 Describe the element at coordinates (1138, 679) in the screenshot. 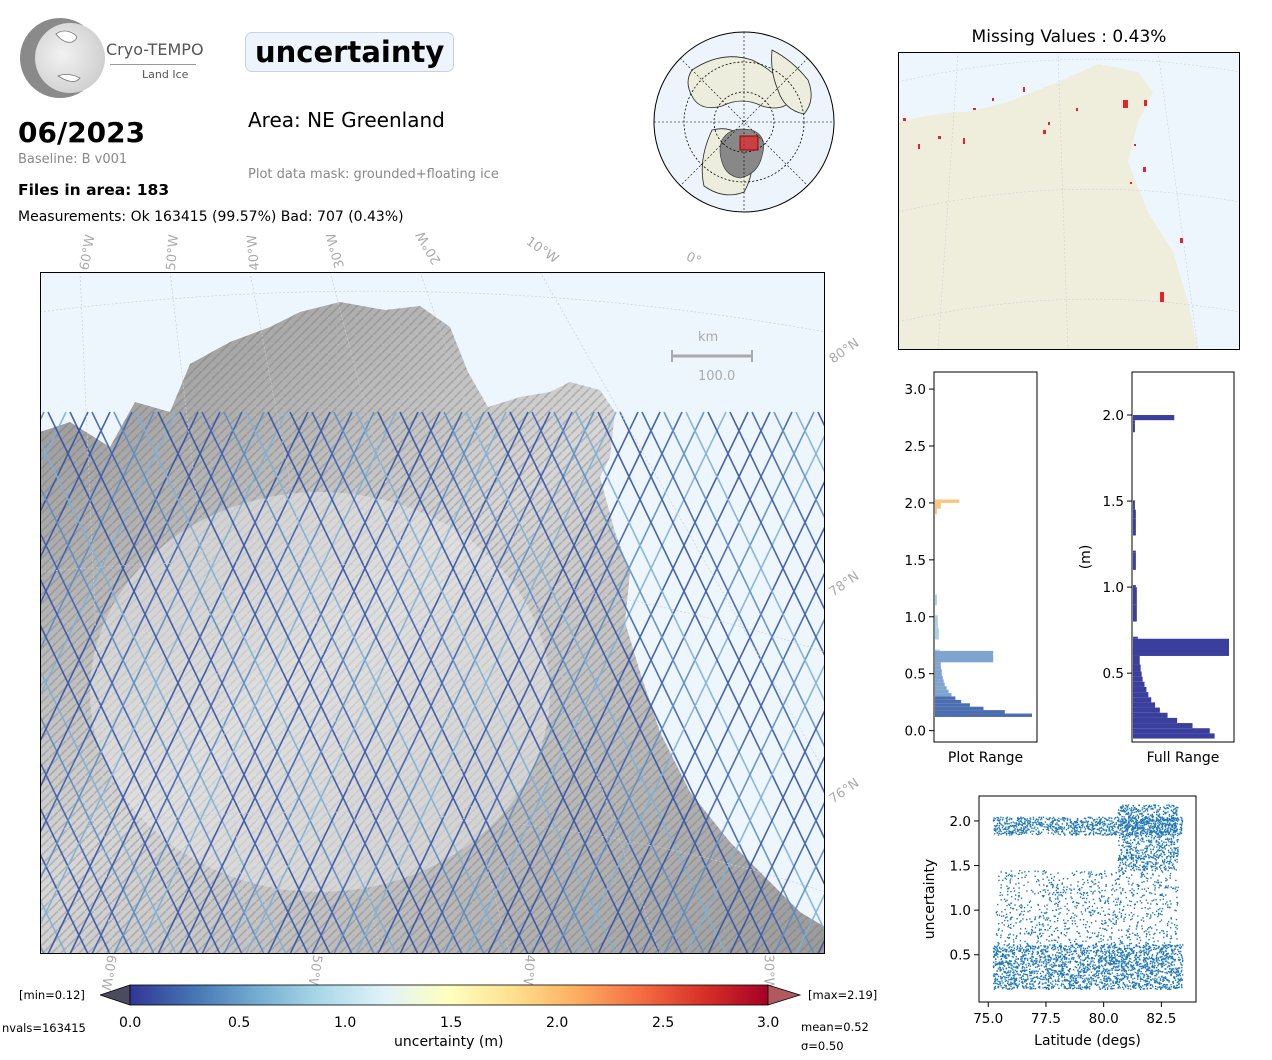

I see `hist-bar` at that location.